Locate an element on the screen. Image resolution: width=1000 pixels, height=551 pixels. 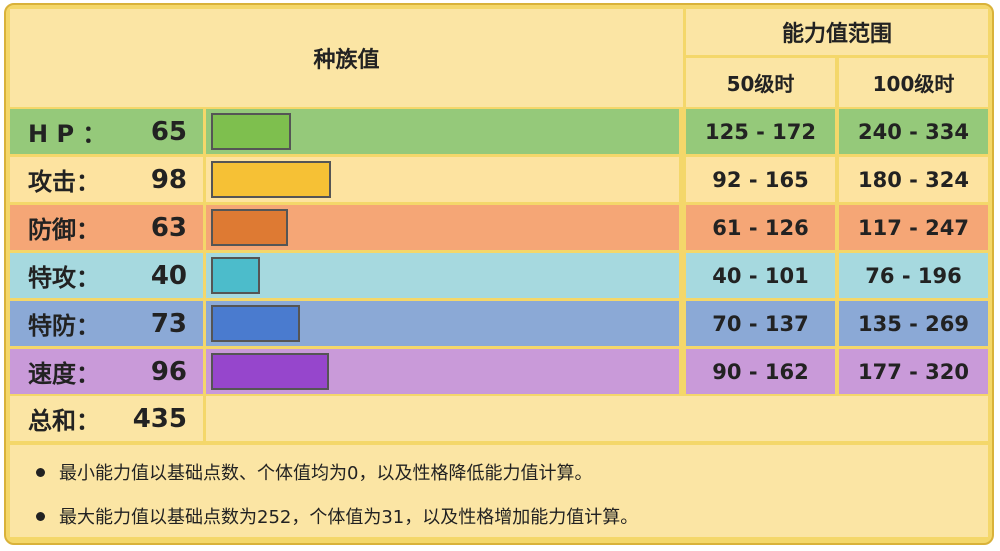
range-50-cell: 61 - 126 is located at coordinates (760, 227).